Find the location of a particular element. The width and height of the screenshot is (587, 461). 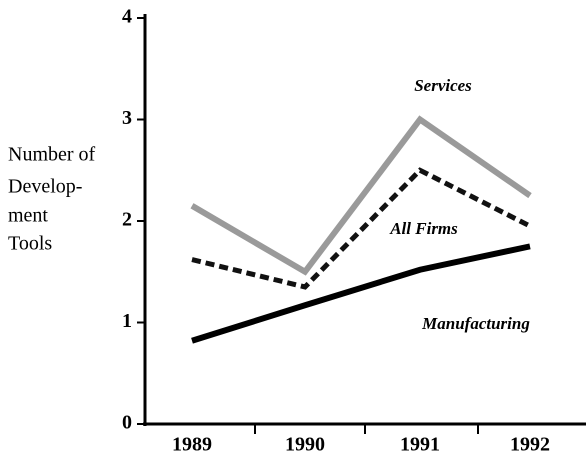

y-tick-label: 1 is located at coordinates (127, 321).